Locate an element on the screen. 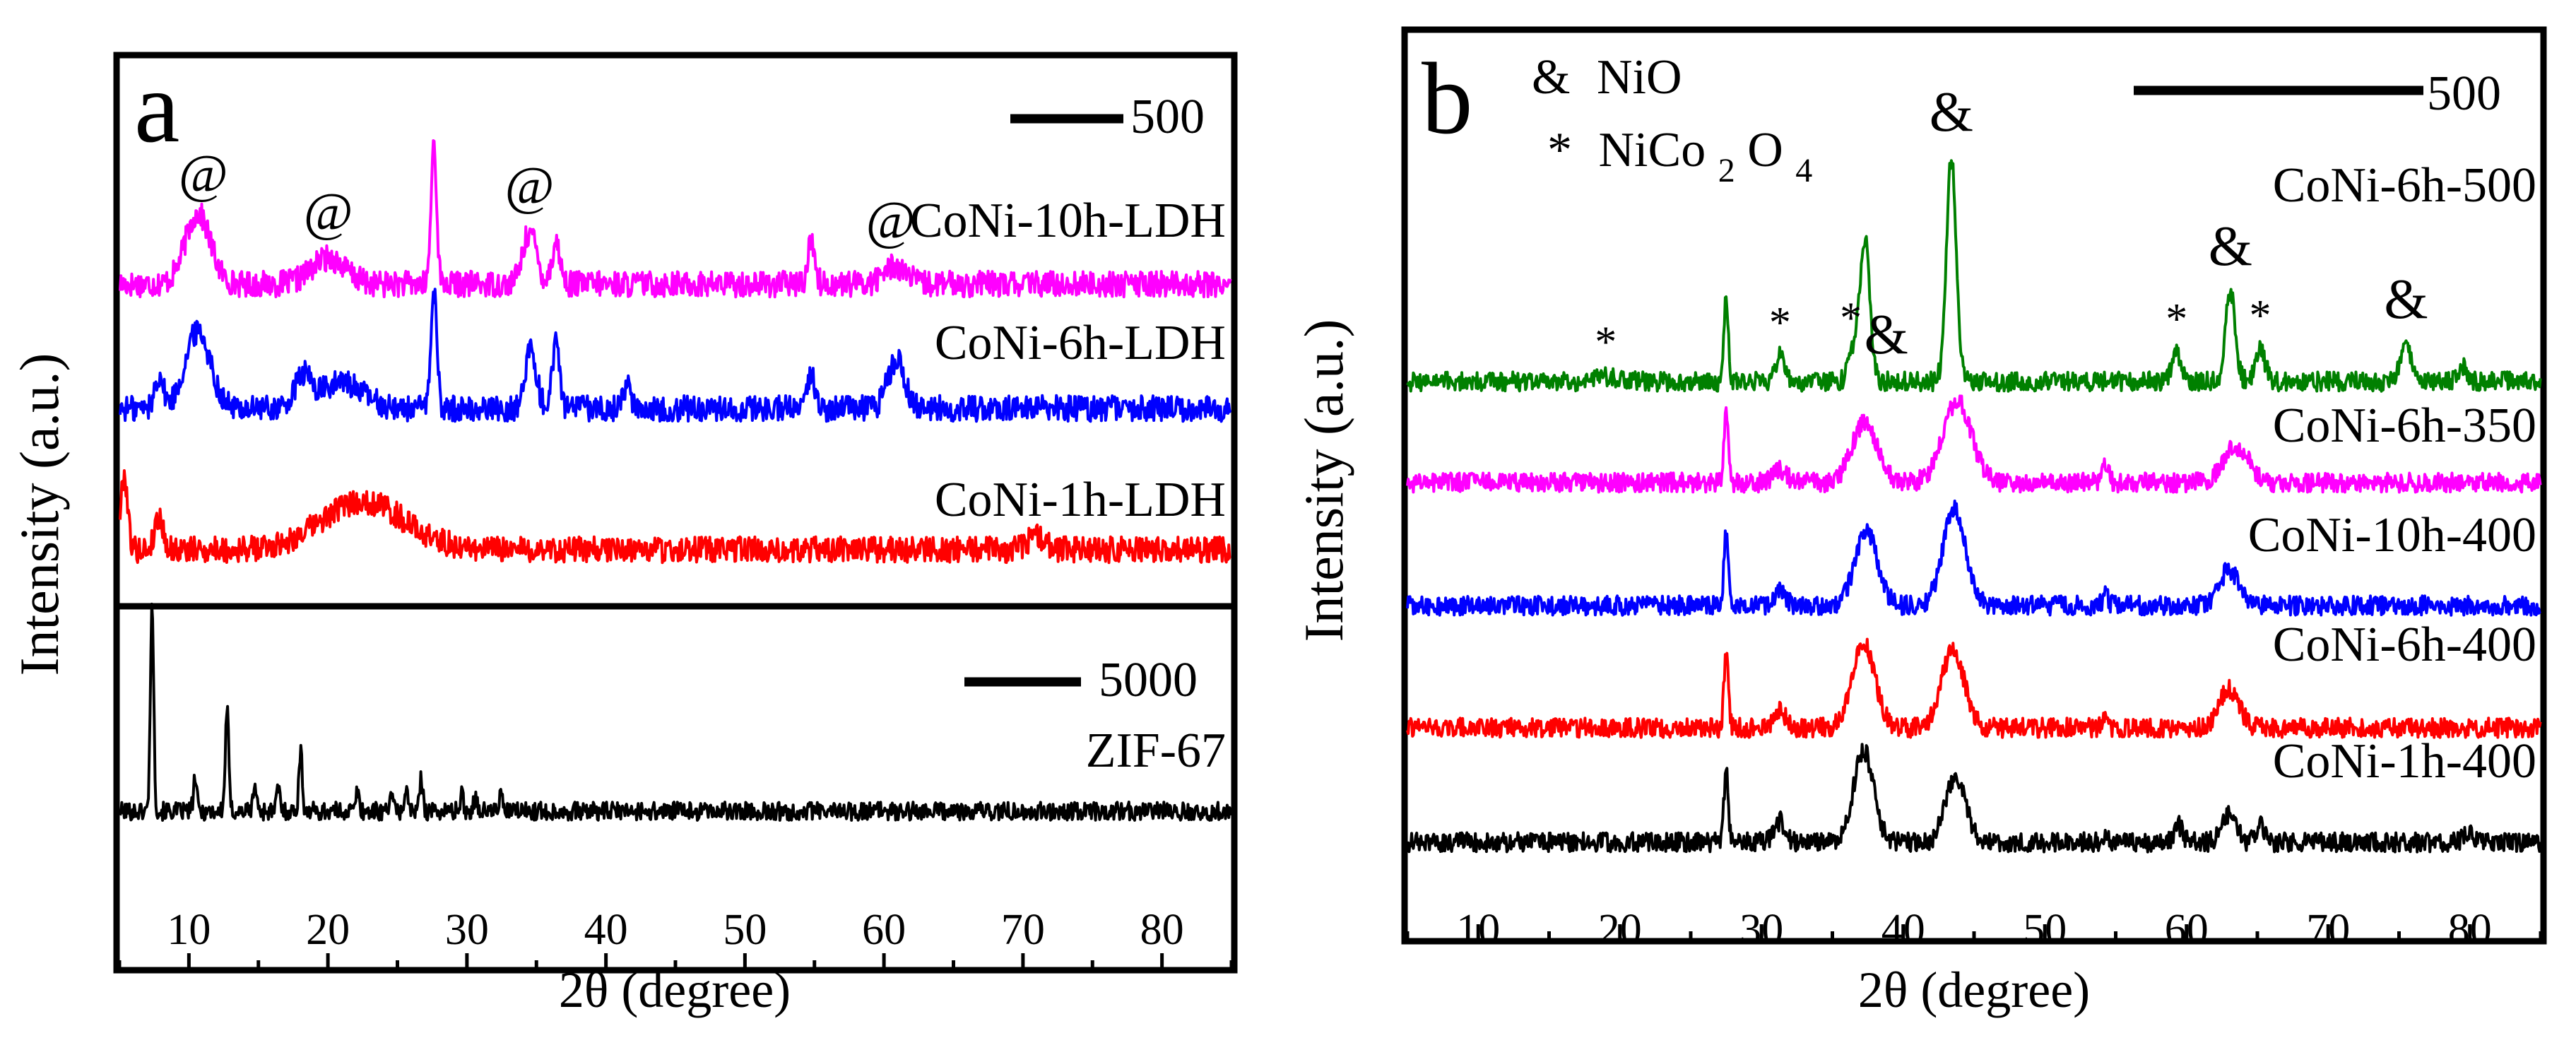  panel-a-label: a is located at coordinates (156, 107).